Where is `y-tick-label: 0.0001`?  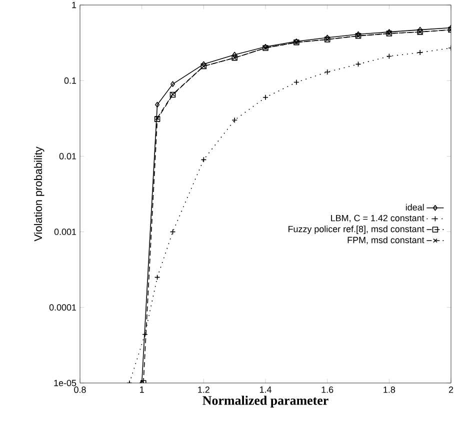 y-tick-label: 0.0001 is located at coordinates (62, 307).